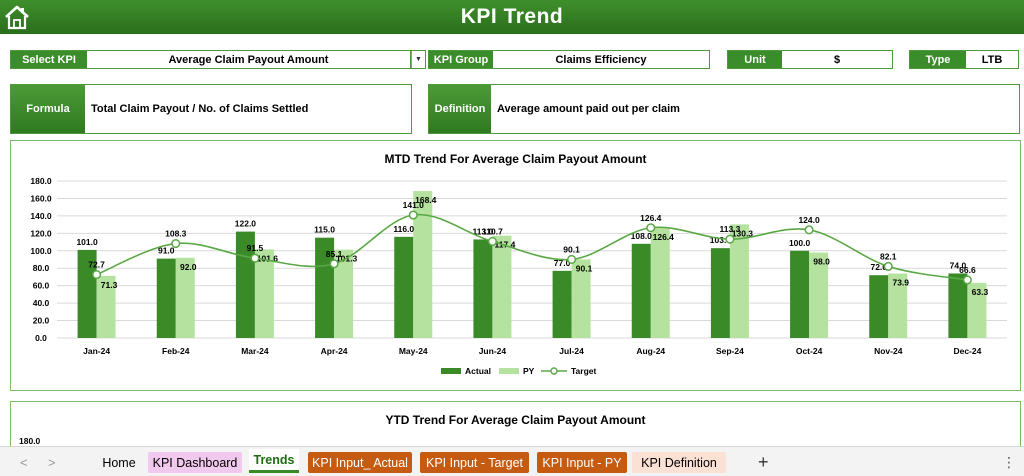 This screenshot has width=1024, height=476. I want to click on y-tick-label: 120.0, so click(41, 233).